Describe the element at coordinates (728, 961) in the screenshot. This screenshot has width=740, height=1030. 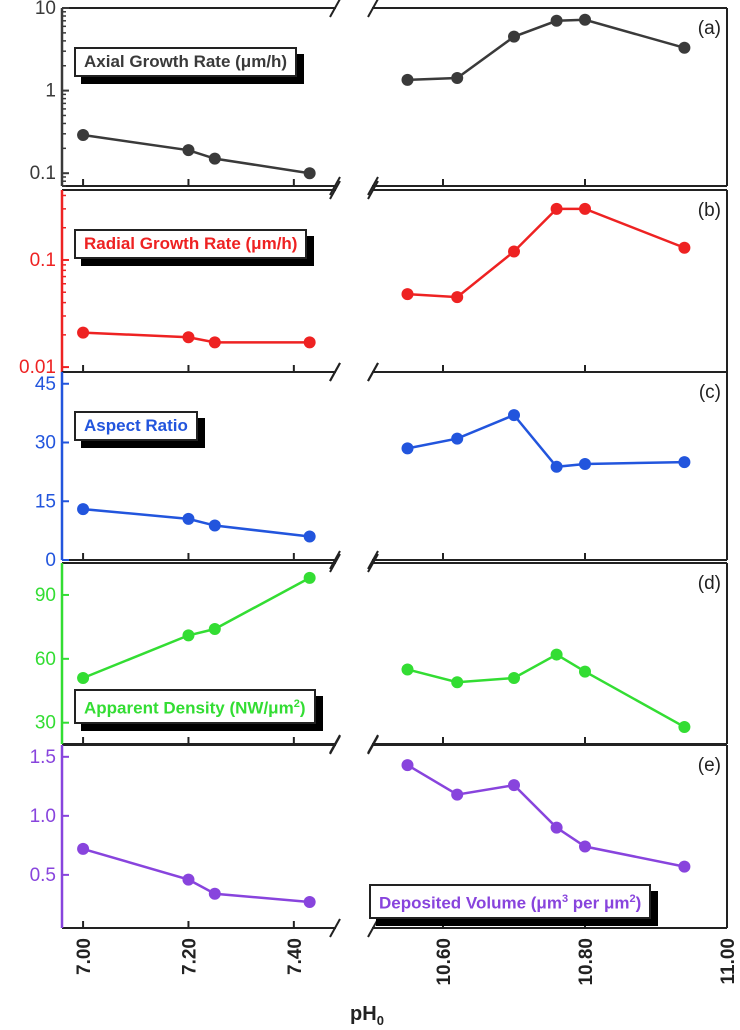
I see `x-tick-label: 11.00` at that location.